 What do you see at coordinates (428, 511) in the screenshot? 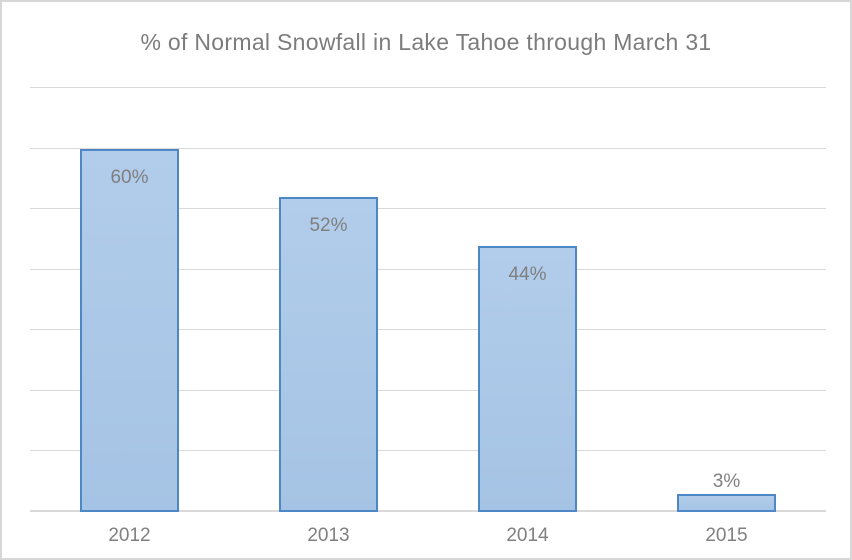
I see `x-axis-line` at bounding box center [428, 511].